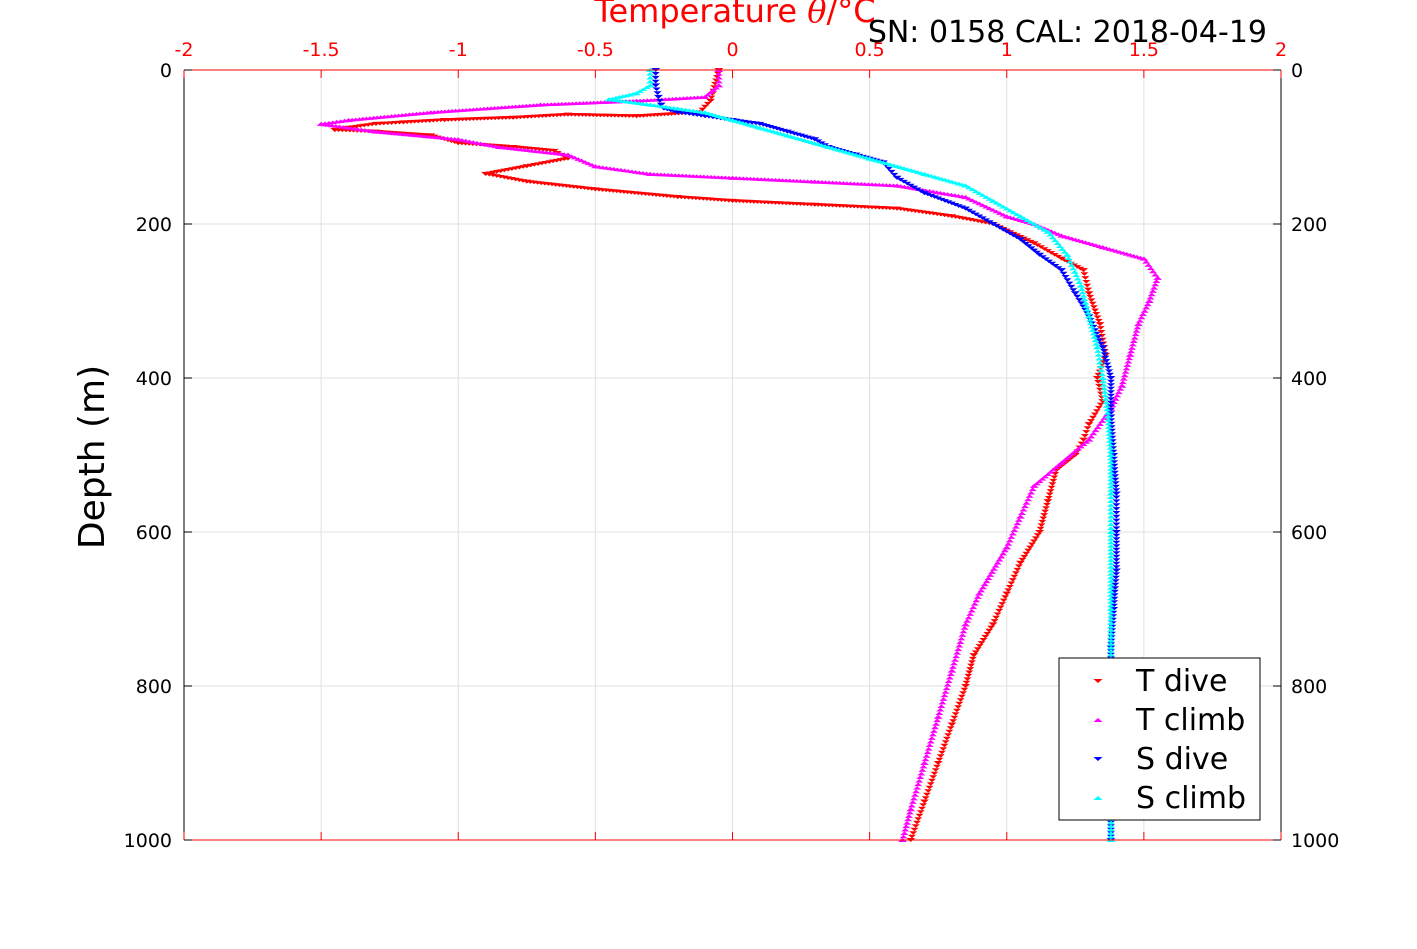 The width and height of the screenshot is (1417, 949). I want to click on x-tick-label: -0.5, so click(595, 50).